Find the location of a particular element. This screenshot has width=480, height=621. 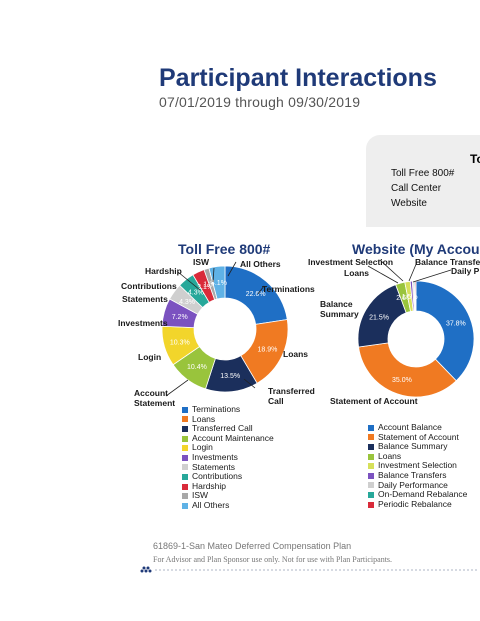

callout-label: Transferred Call is located at coordinates (291, 396).